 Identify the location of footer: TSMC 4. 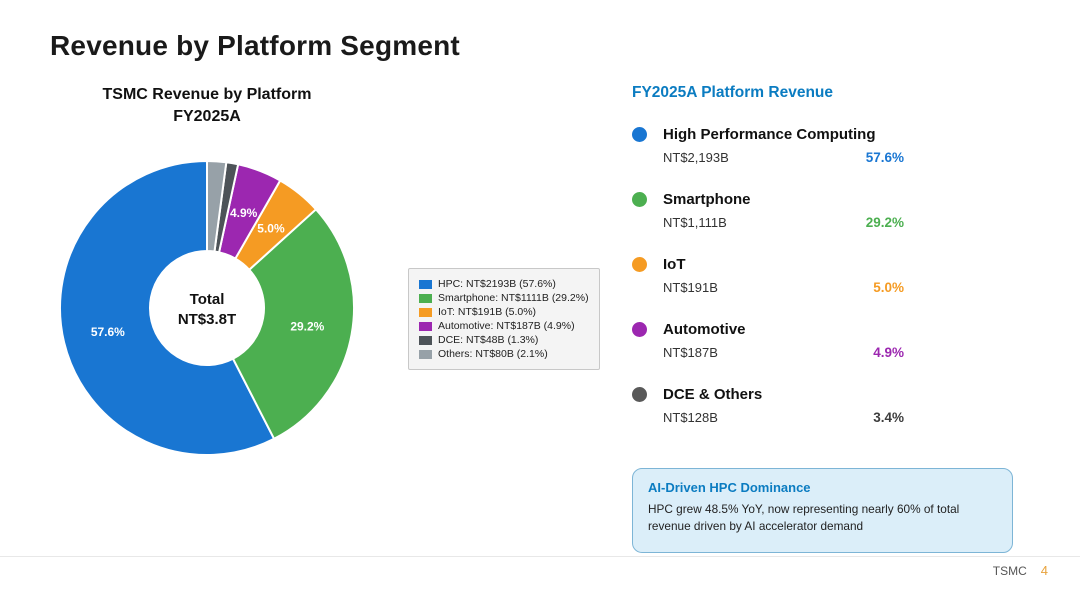
(1020, 570).